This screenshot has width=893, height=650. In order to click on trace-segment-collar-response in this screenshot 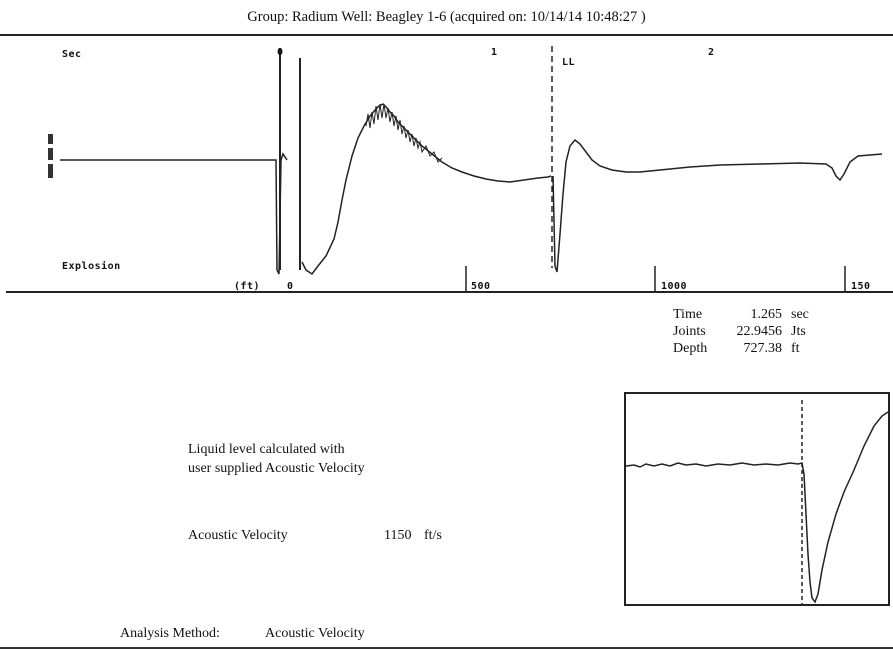, I will do `click(426, 189)`.